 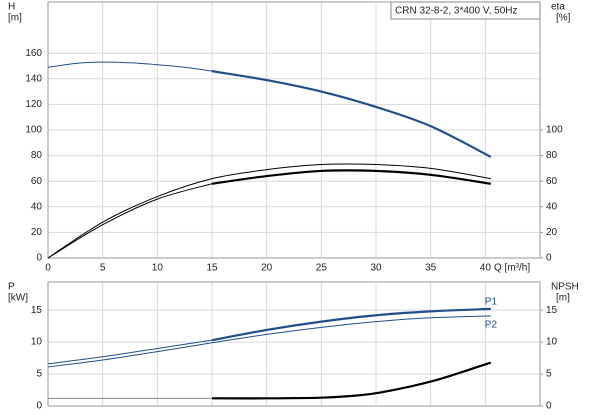 What do you see at coordinates (552, 155) in the screenshot?
I see `y2-tick-label: 80` at bounding box center [552, 155].